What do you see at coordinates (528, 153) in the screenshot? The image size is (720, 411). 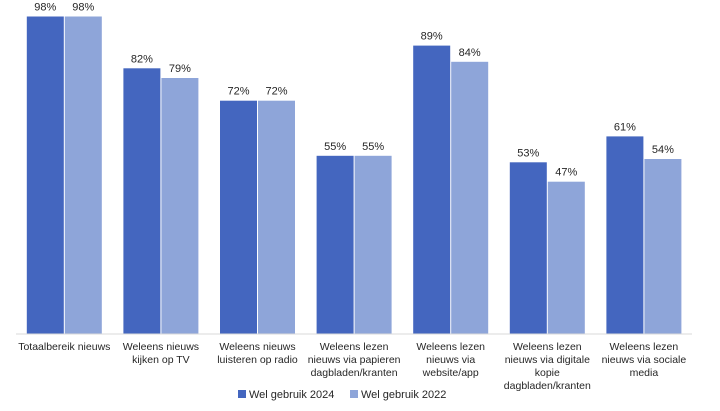 I see `value-label: 53%` at bounding box center [528, 153].